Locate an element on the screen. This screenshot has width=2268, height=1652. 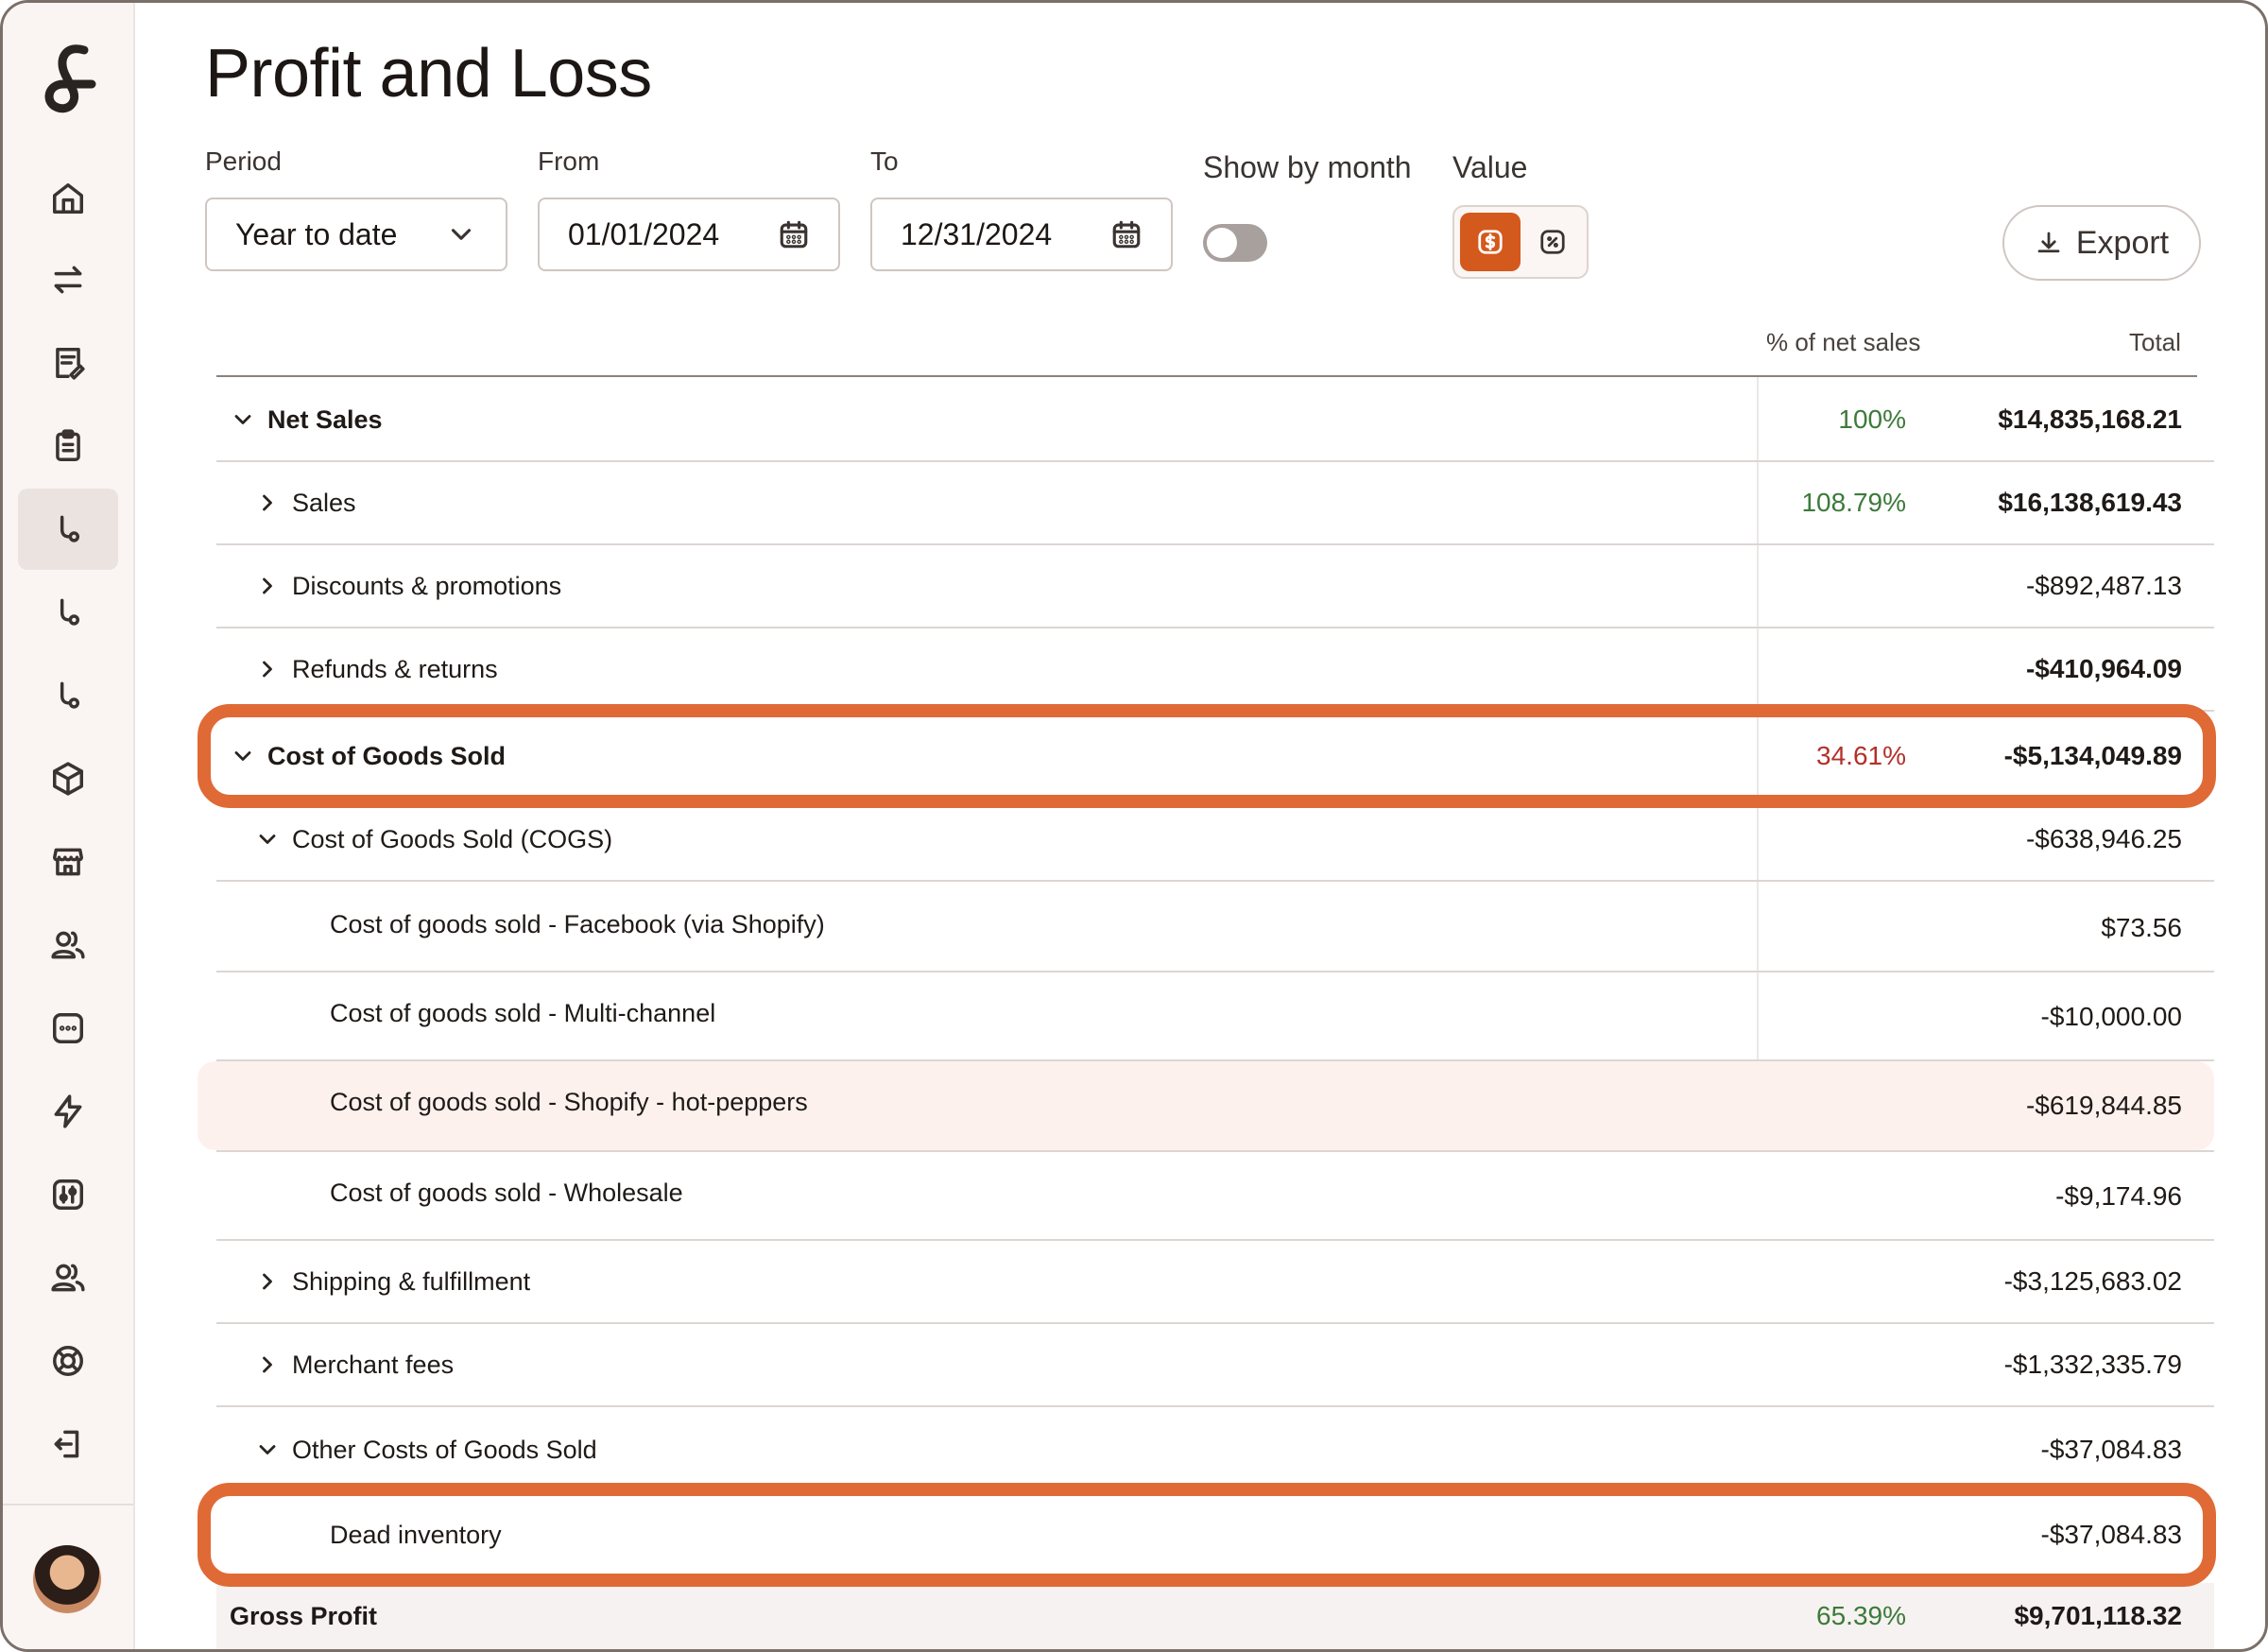
row-total: -$410,964.09 is located at coordinates (2103, 668).